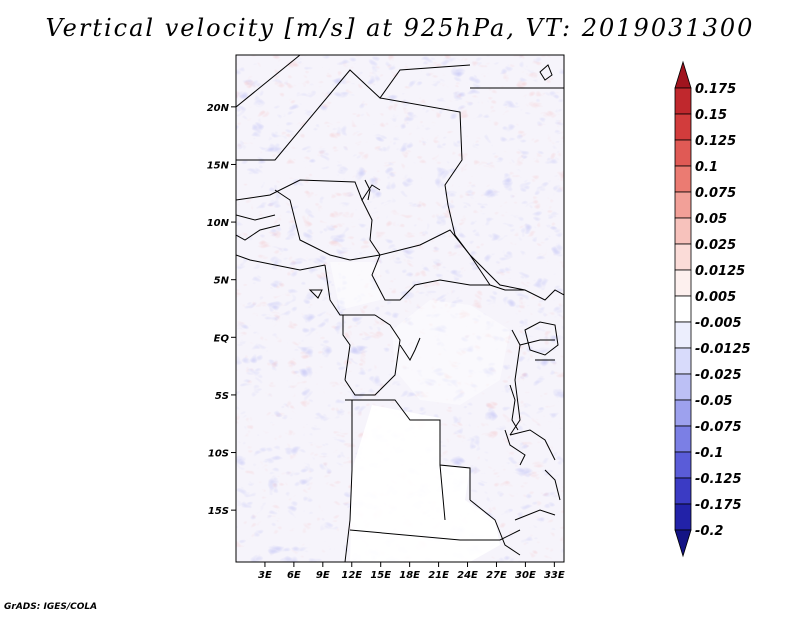 The width and height of the screenshot is (800, 618). Describe the element at coordinates (715, 297) in the screenshot. I see `colorbar-level-label: 0.005` at that location.